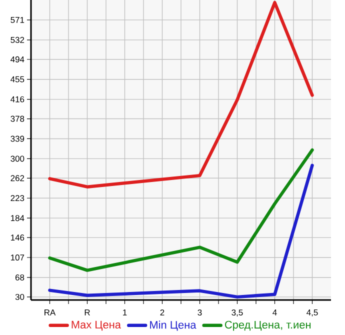  Describe the element at coordinates (237, 313) in the screenshot. I see `x-tick-label: 3,5` at that location.